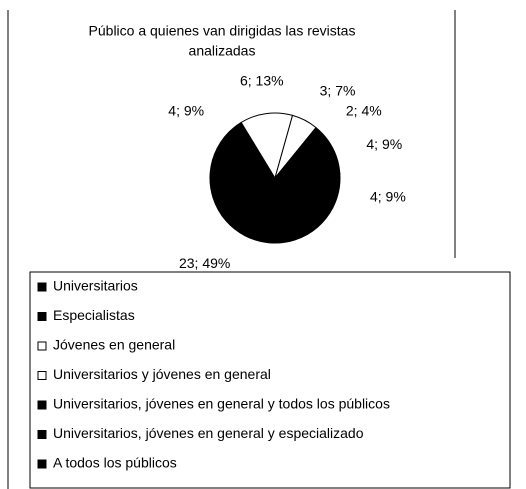 Image resolution: width=526 pixels, height=489 pixels. Describe the element at coordinates (364, 110) in the screenshot. I see `data-label: 2; 4%` at that location.